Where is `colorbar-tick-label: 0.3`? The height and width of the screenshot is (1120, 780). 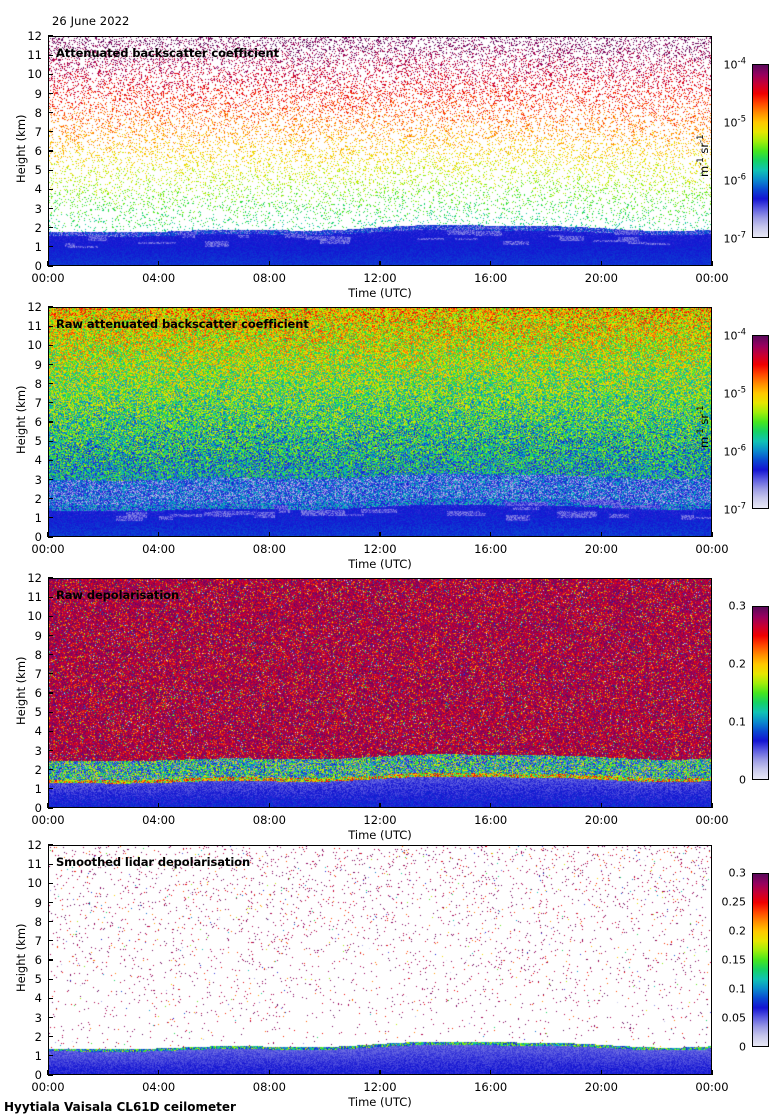
colorbar-tick-label: 0.3 is located at coordinates (737, 606).